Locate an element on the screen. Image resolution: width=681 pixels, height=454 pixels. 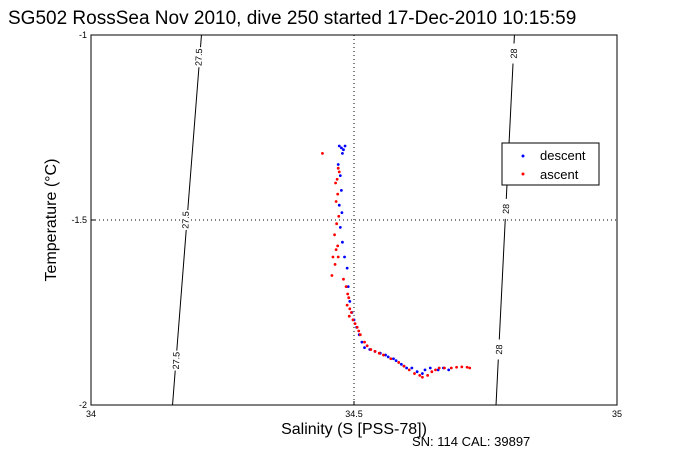
data-points is located at coordinates (396, 261).